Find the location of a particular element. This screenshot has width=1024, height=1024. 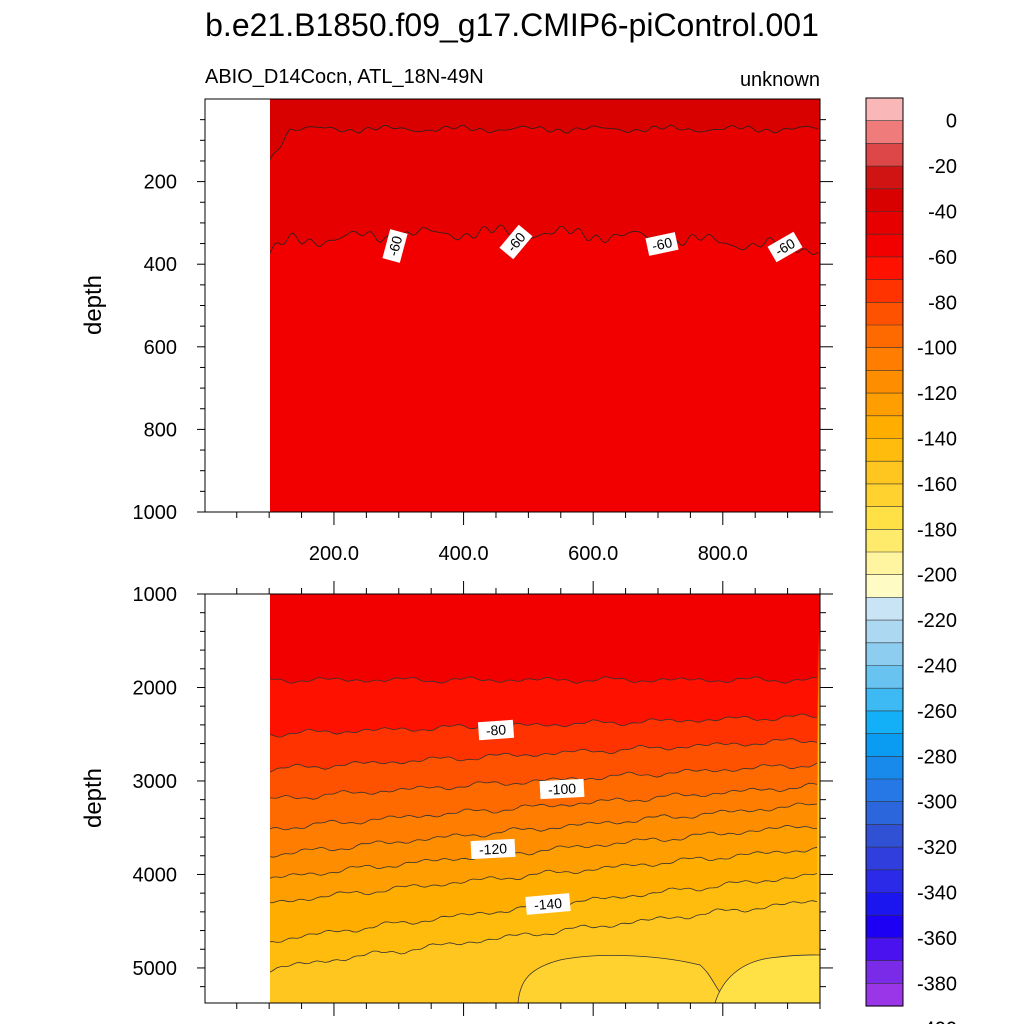

lower-contour-label: -100 is located at coordinates (562, 789).